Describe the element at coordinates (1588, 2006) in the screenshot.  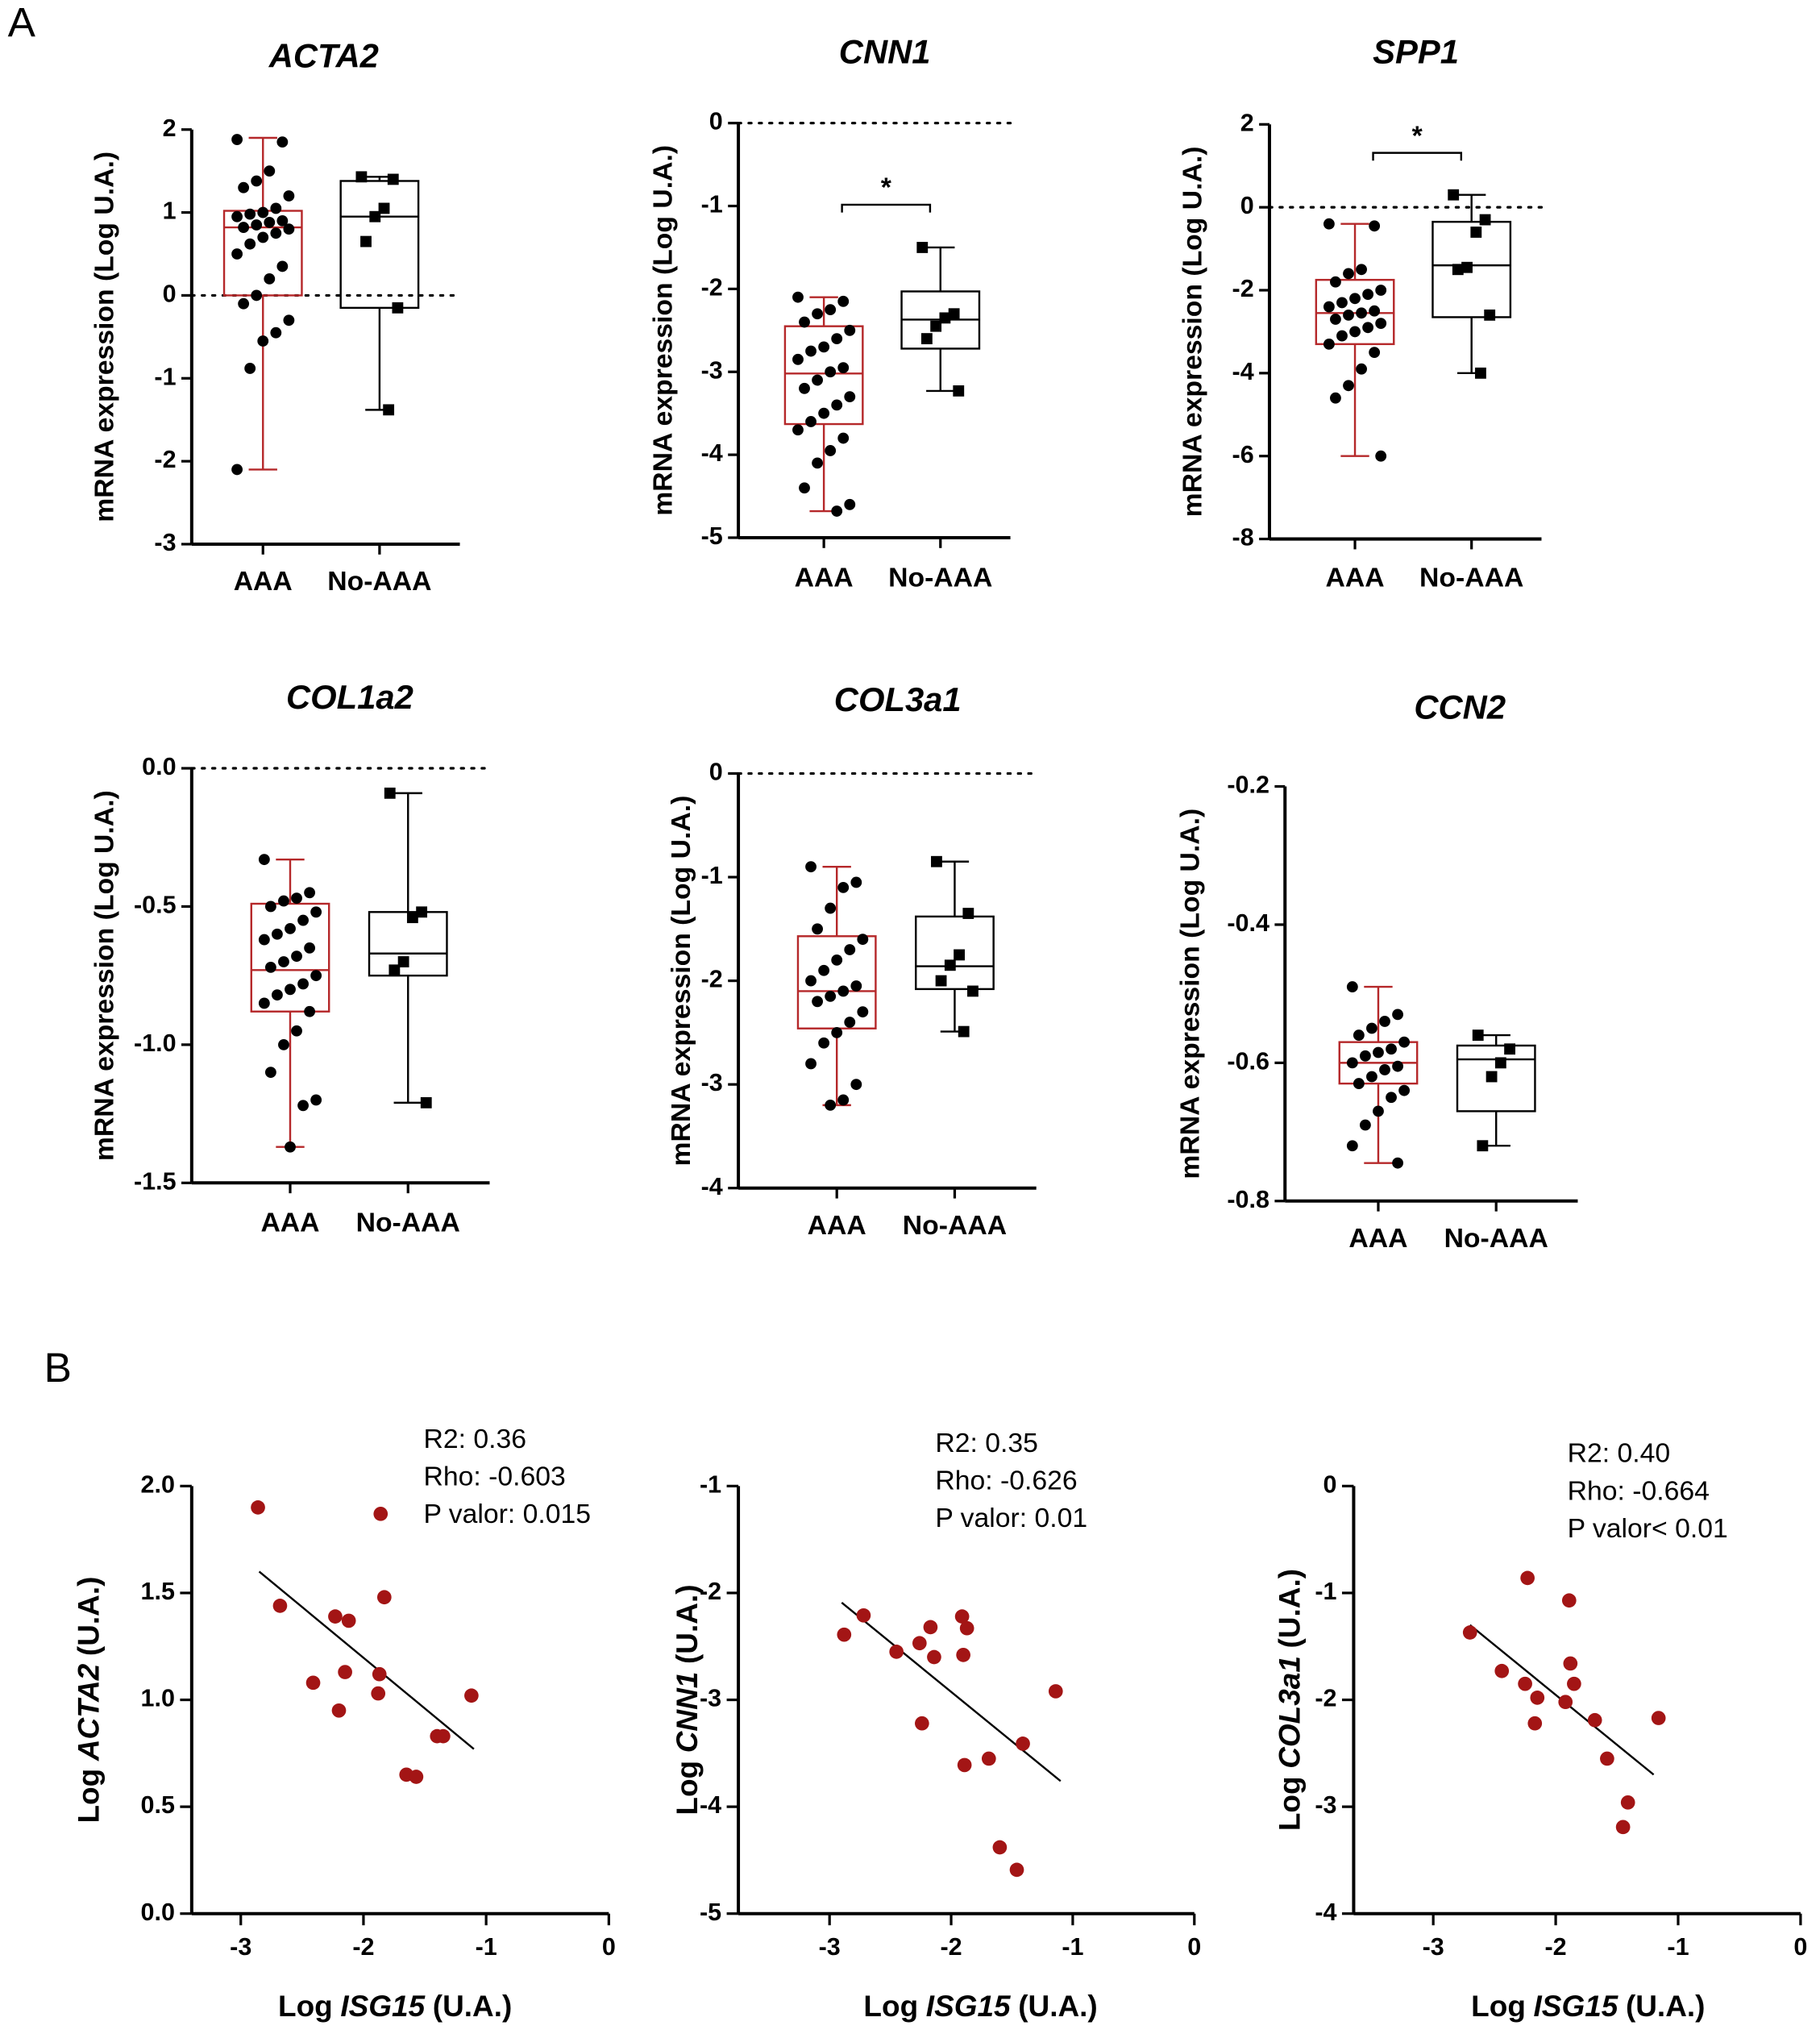
I see `x-axis-label: Log ISG15 (U.A.)` at that location.